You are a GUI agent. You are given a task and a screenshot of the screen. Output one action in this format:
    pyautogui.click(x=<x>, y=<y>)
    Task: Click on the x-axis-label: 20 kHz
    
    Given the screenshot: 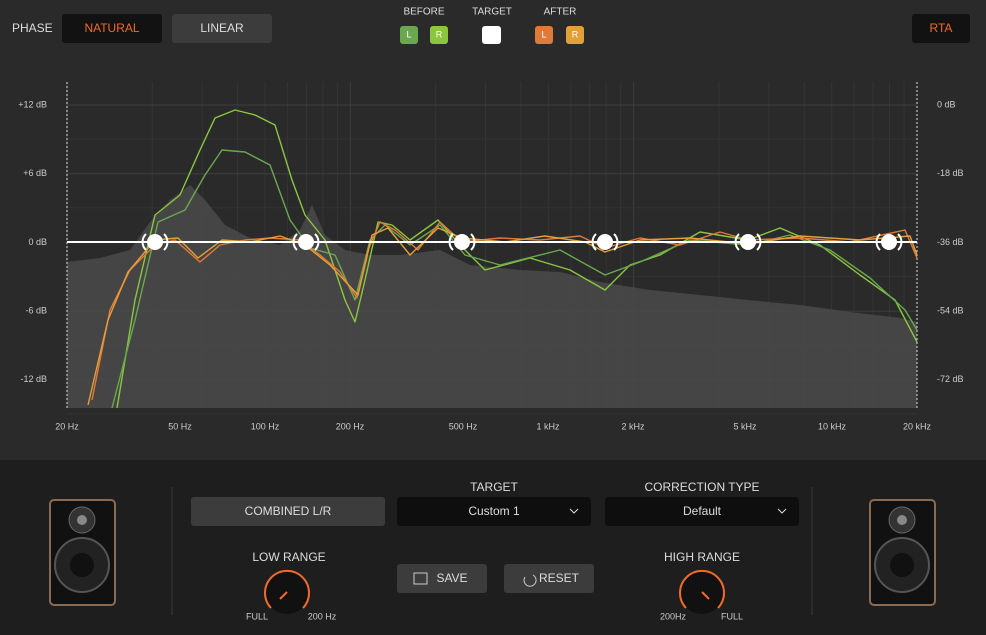 What is the action you would take?
    pyautogui.click(x=917, y=426)
    